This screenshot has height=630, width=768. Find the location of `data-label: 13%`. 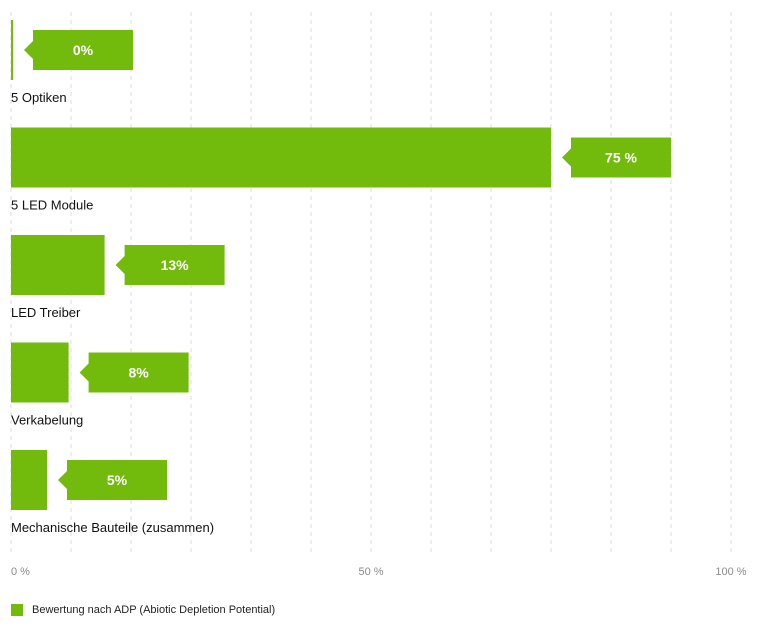

data-label: 13% is located at coordinates (175, 265).